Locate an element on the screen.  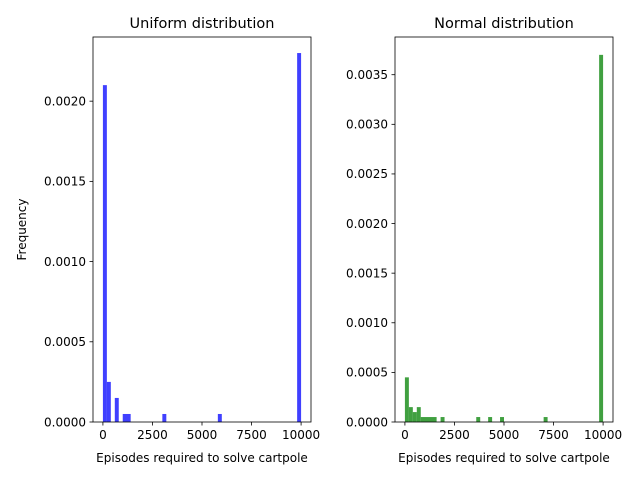
chart-title: Uniform distribution is located at coordinates (202, 24).